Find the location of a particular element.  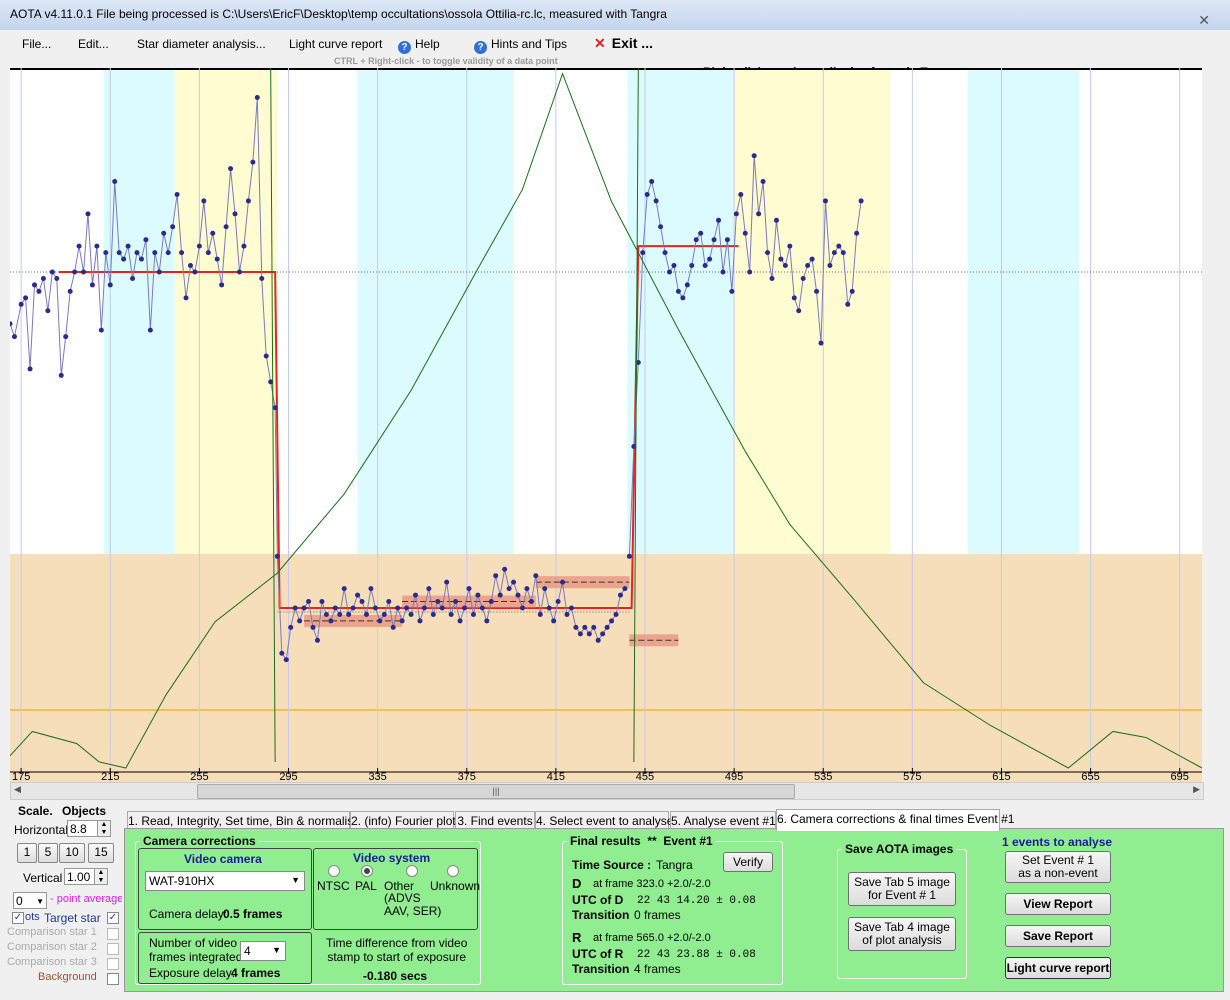

save-tab5-button: Save Tab 5 image for Event # 1 is located at coordinates (902, 889).